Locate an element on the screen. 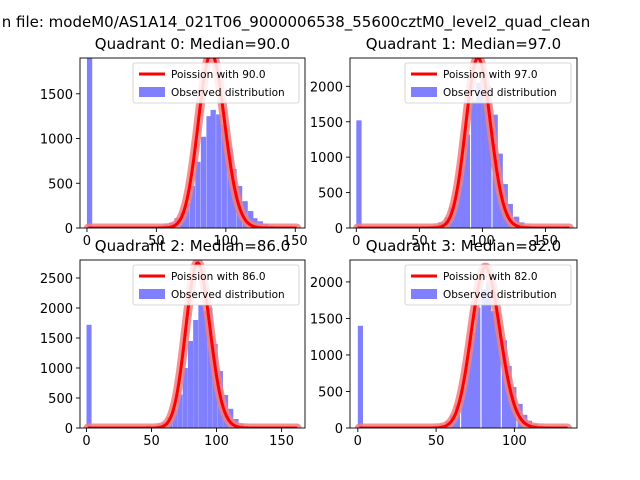  subplot-title: Quadrant 3: Median=82.0 is located at coordinates (463, 246).